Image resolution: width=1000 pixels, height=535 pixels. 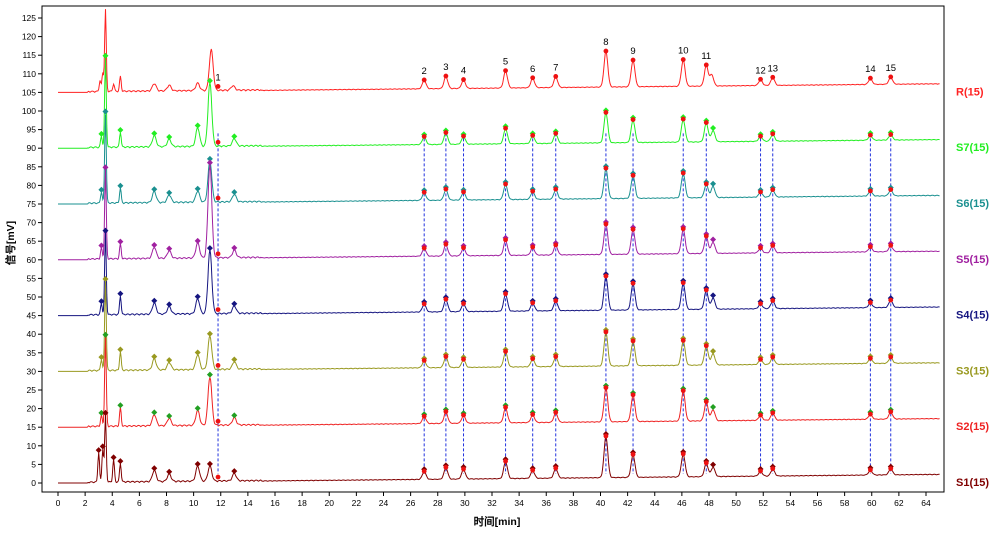 I want to click on x-tick-label: 18, so click(x=302, y=503).